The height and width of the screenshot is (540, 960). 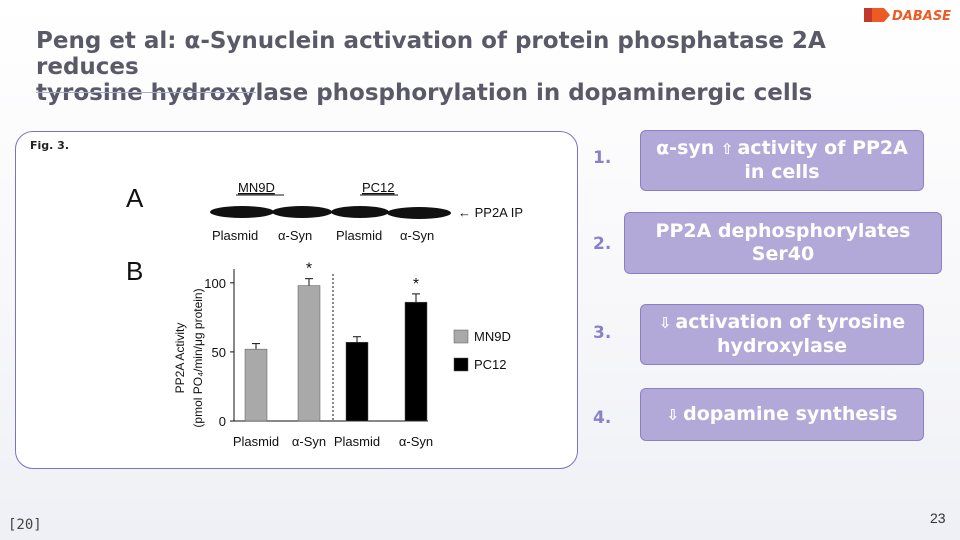 I want to click on western-blot, so click(x=330, y=212).